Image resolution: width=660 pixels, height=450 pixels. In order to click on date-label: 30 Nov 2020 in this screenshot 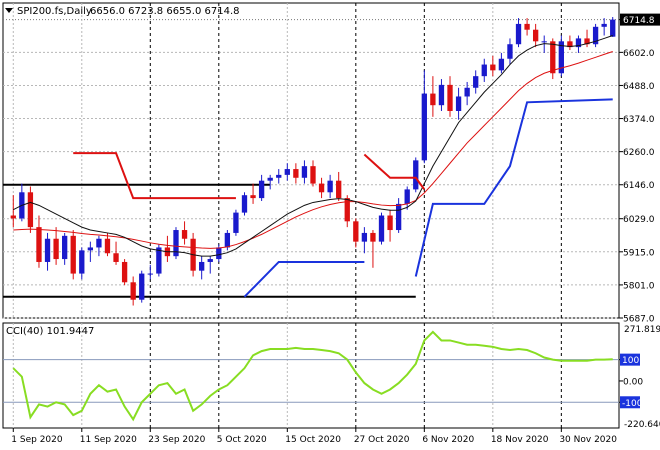, I will do `click(588, 440)`.